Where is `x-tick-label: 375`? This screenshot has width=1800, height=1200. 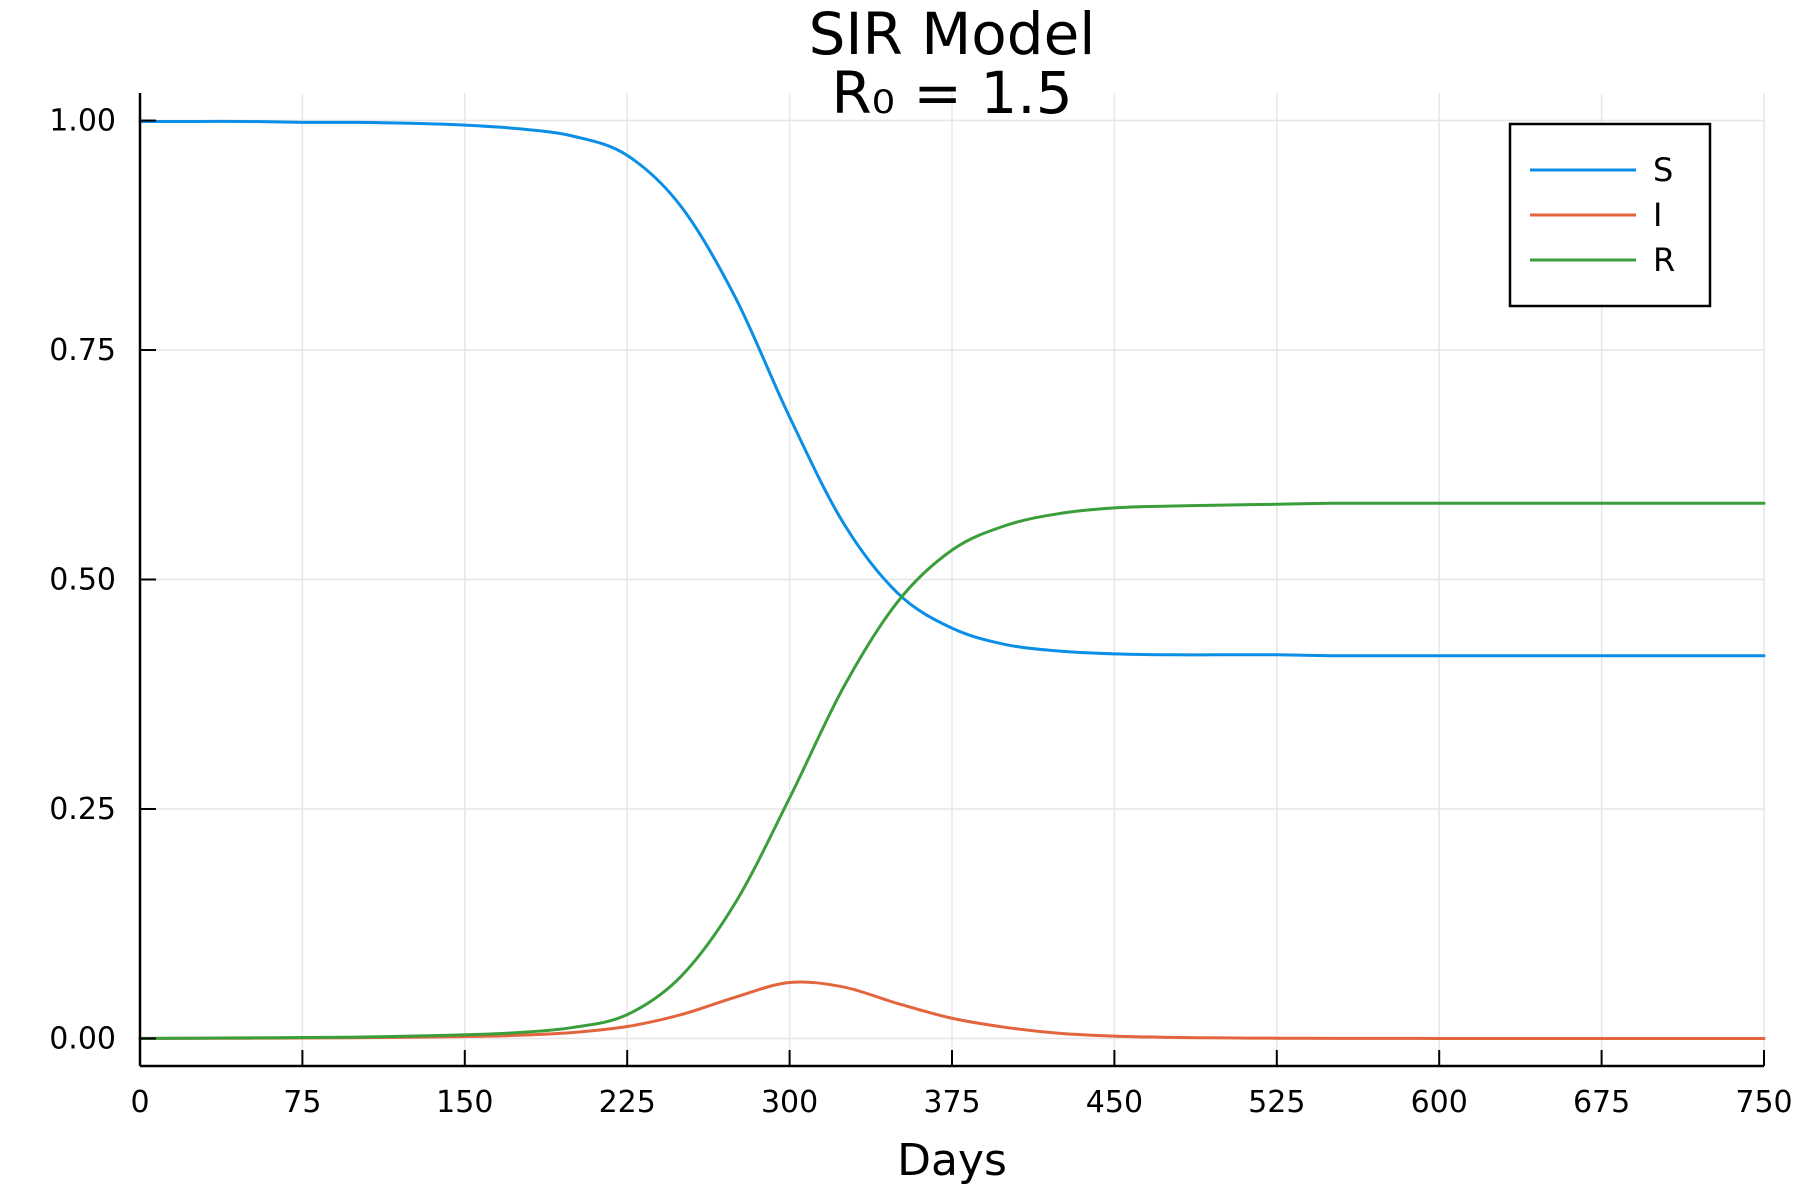 x-tick-label: 375 is located at coordinates (951, 1102).